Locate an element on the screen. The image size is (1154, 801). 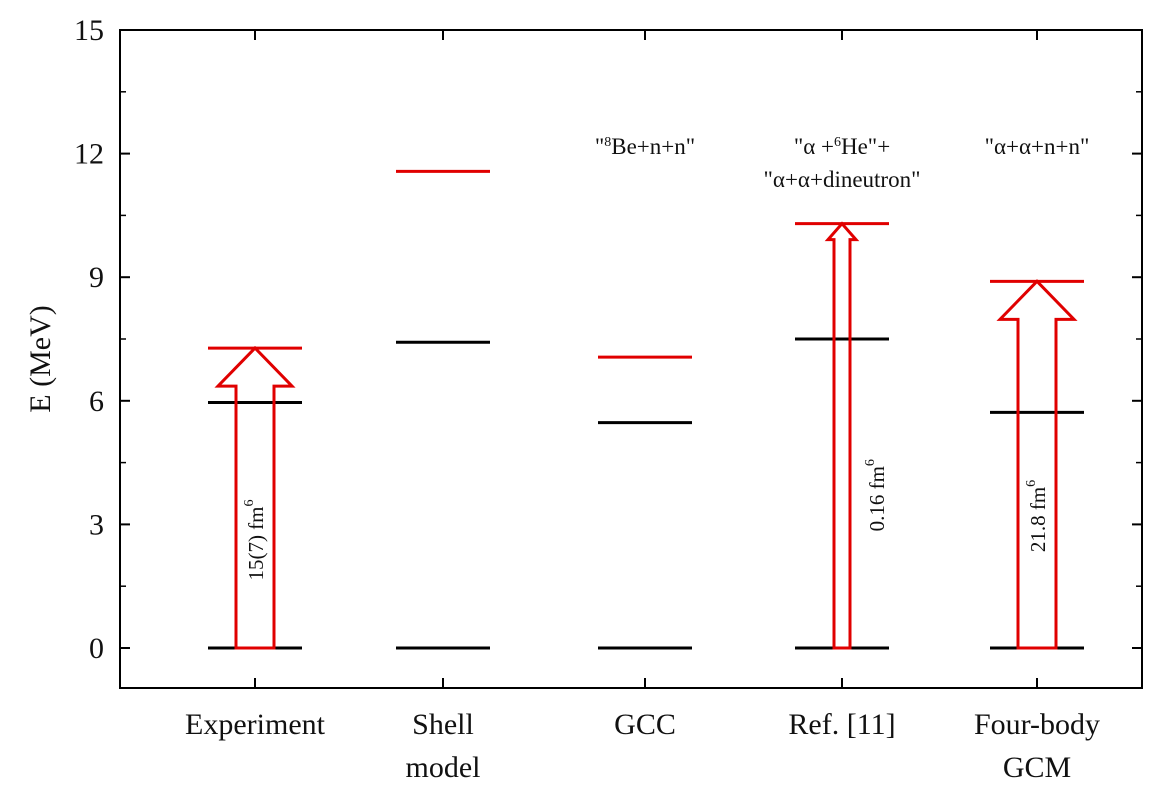
arrow-strength-label: 21.8 fm6 is located at coordinates (1037, 516).